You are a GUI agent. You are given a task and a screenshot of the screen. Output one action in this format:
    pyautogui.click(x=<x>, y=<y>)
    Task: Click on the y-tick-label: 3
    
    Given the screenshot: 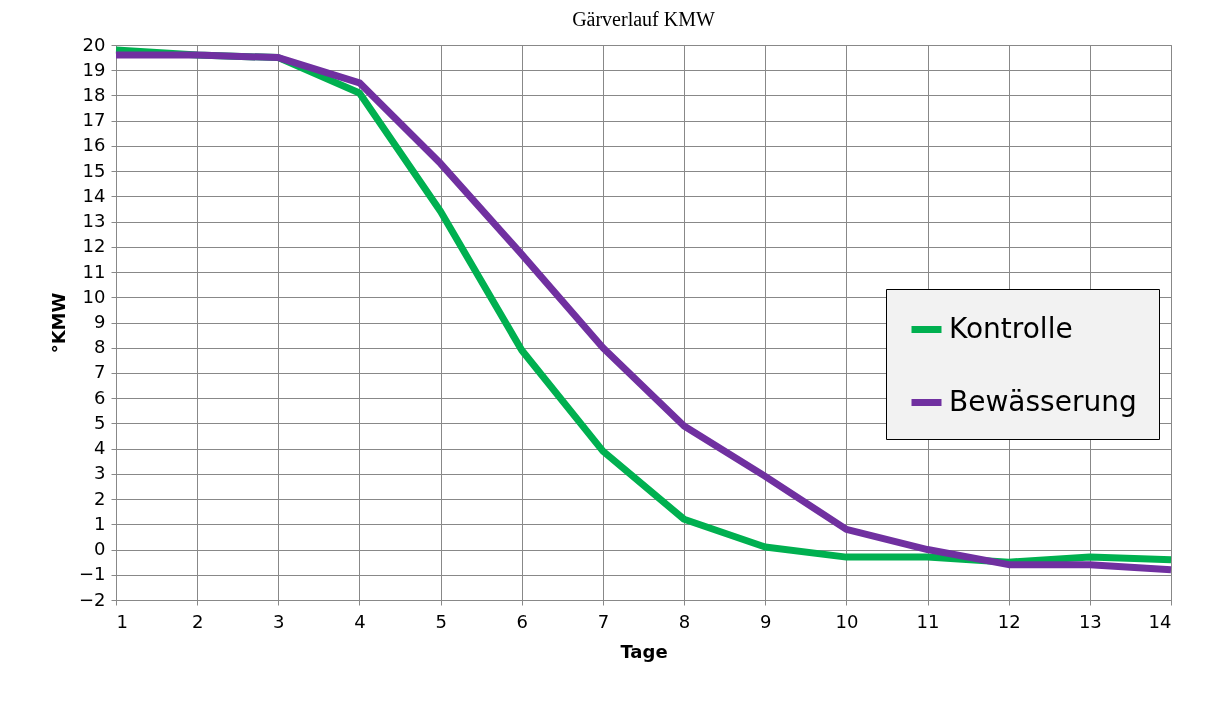 What is the action you would take?
    pyautogui.click(x=100, y=473)
    